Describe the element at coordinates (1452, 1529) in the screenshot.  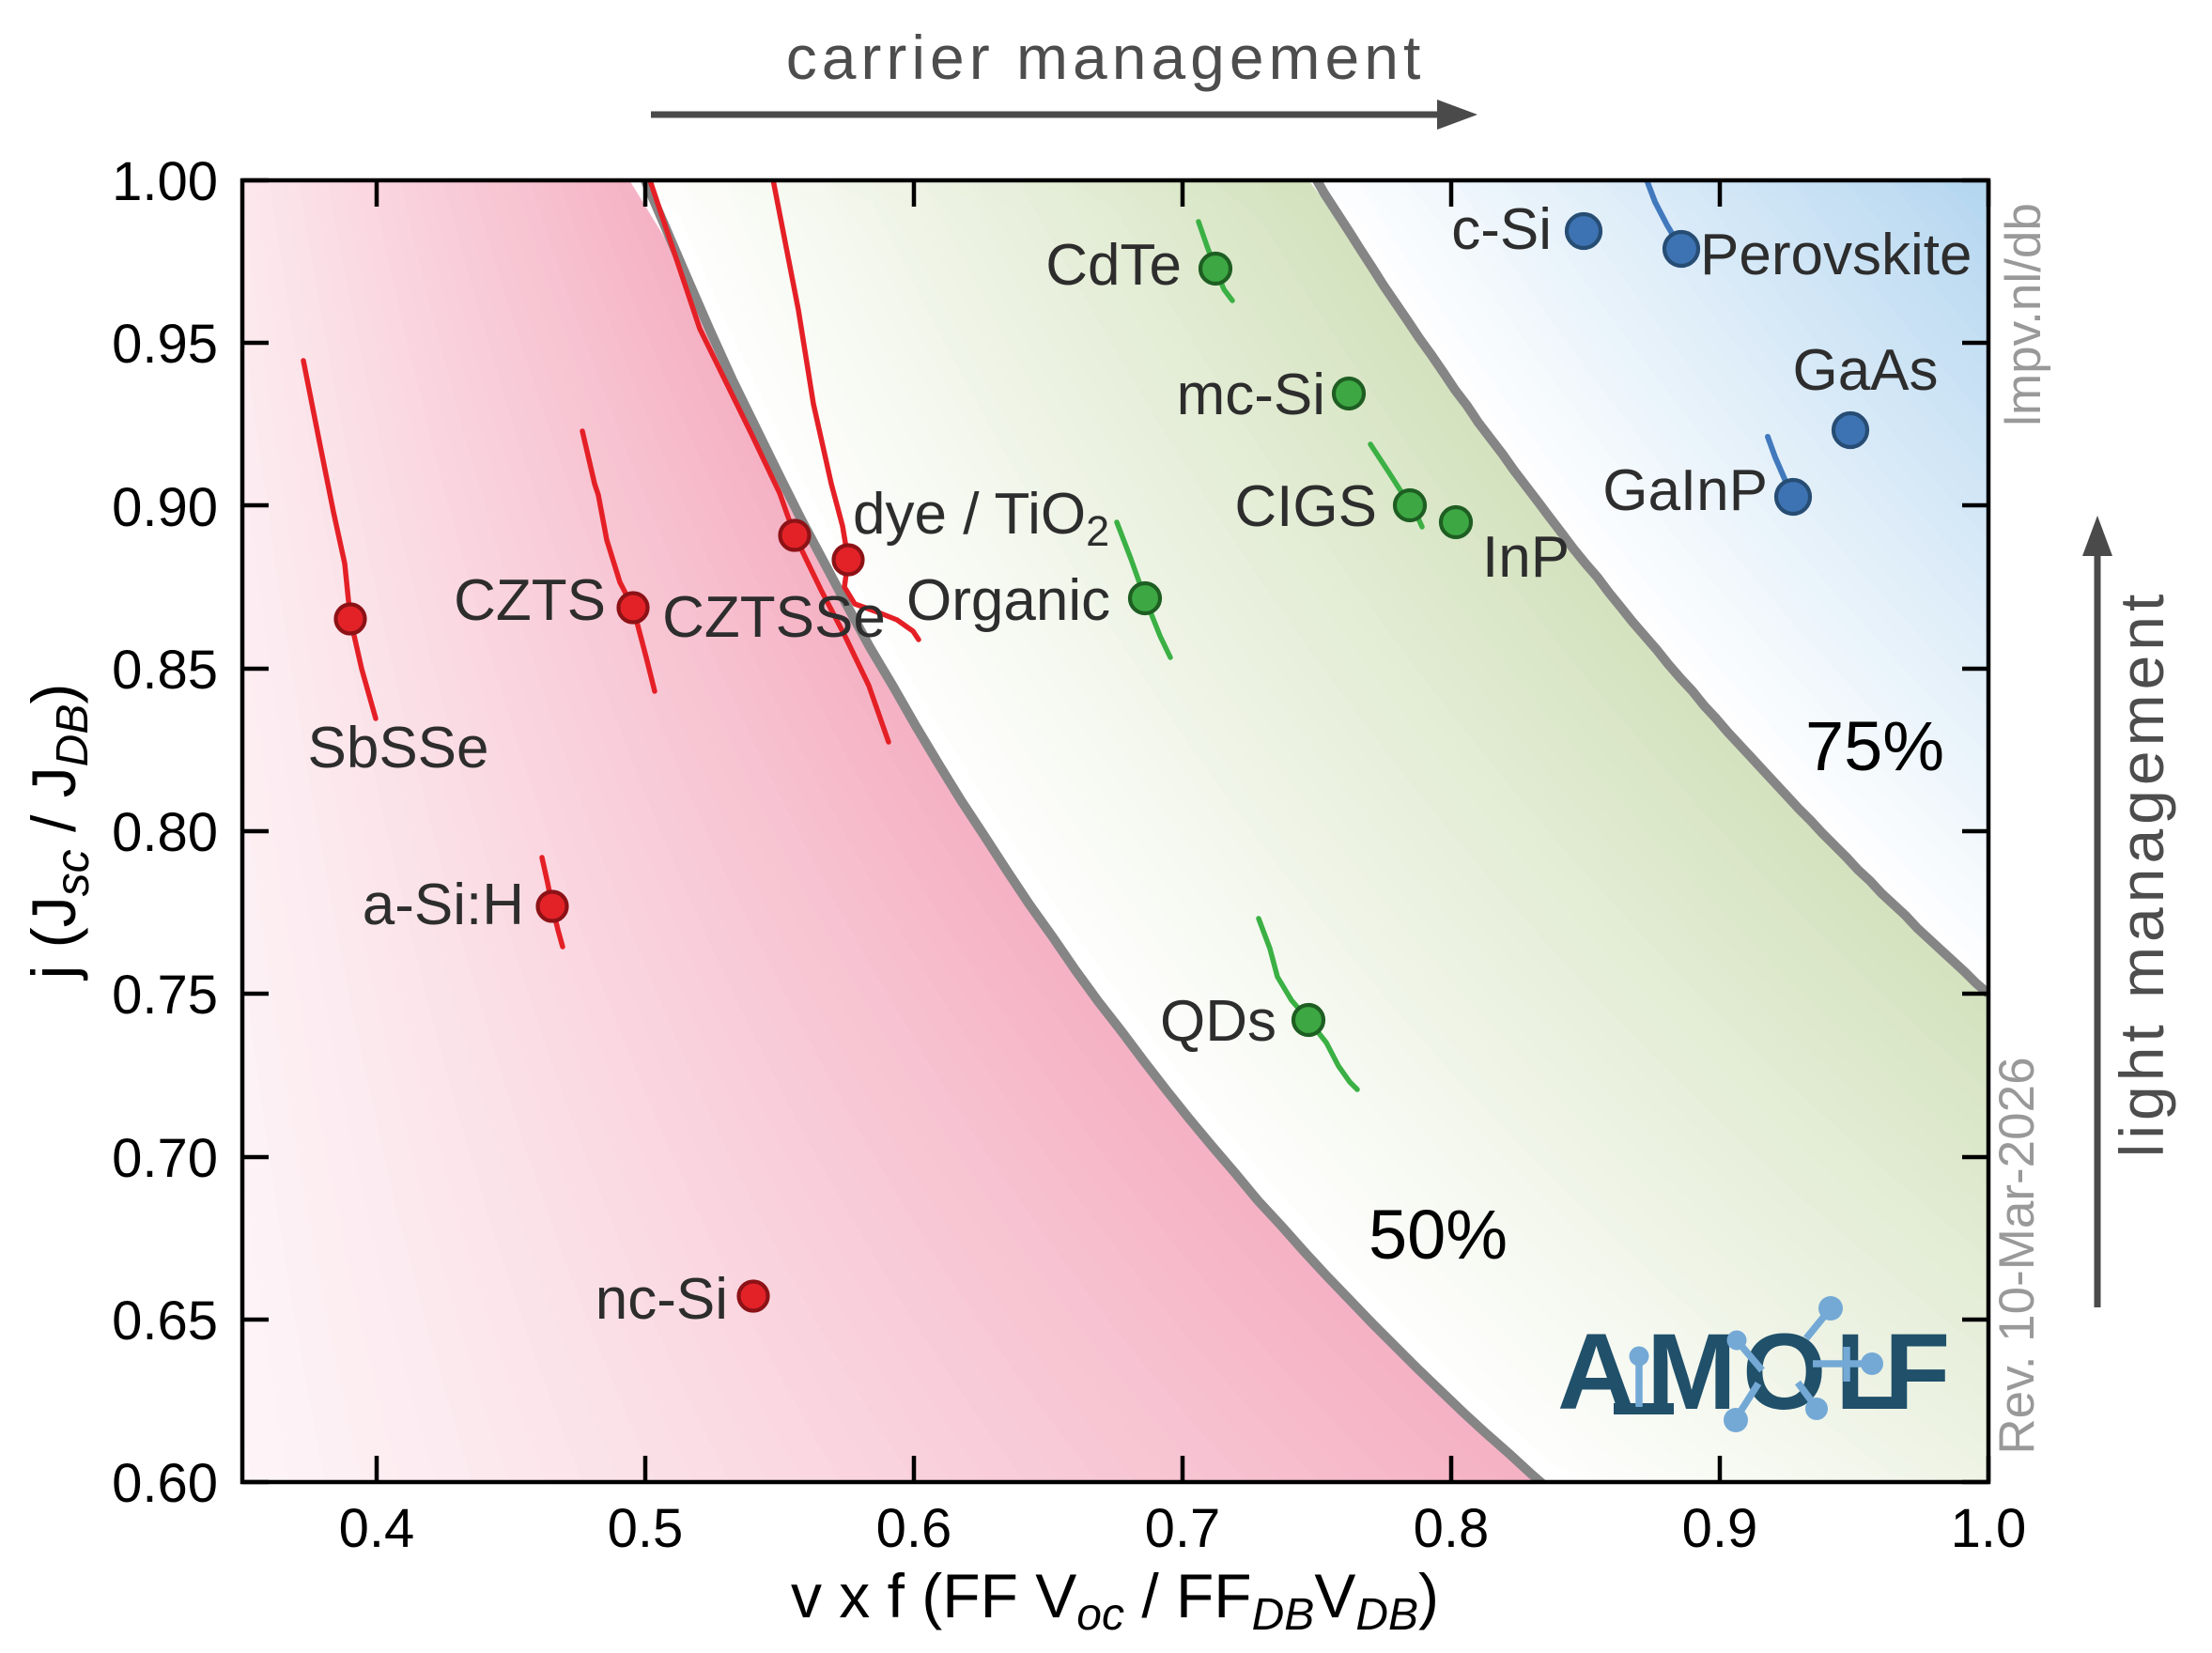
I see `svg-text: 0.8` at that location.